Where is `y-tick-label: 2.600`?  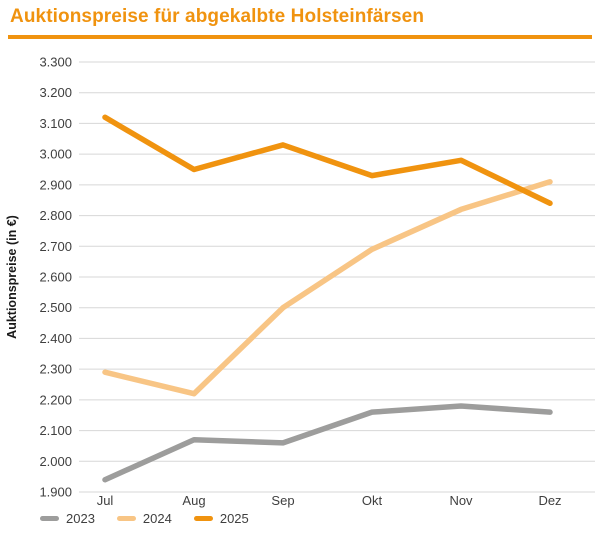
y-tick-label: 2.600 is located at coordinates (55, 277).